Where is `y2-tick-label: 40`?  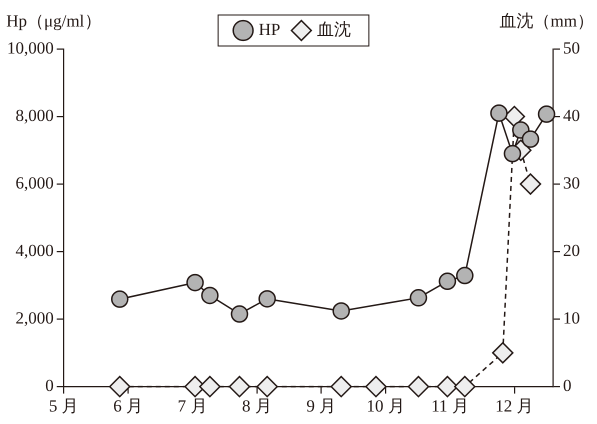 y2-tick-label: 40 is located at coordinates (571, 115).